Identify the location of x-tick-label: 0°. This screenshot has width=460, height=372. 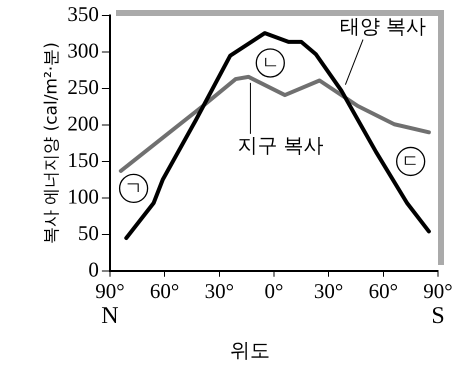
(274, 290).